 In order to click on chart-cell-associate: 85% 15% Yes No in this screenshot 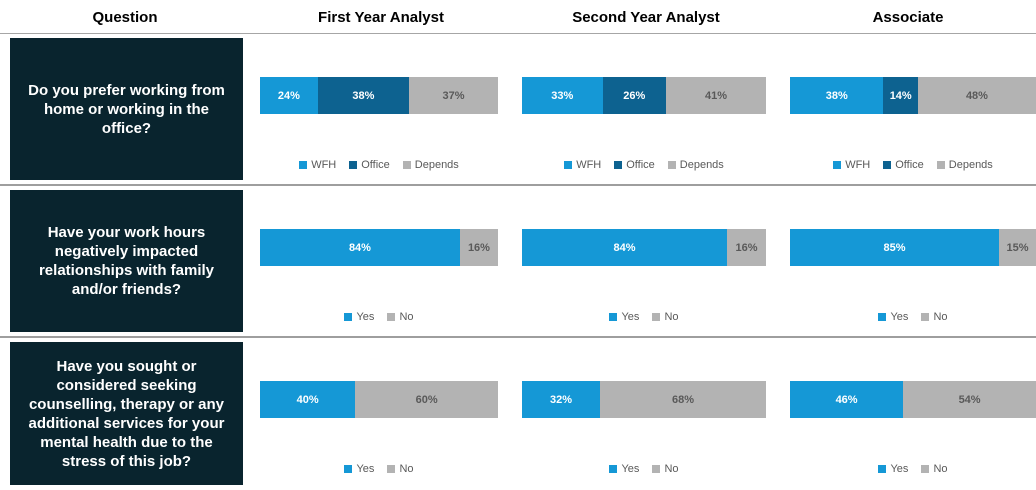, I will do `click(908, 261)`.